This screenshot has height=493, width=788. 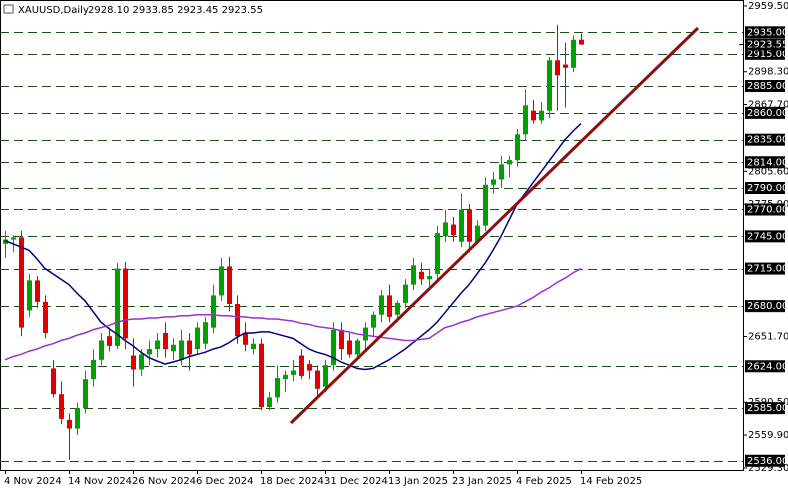 What do you see at coordinates (767, 188) in the screenshot?
I see `level-label: 2790.00` at bounding box center [767, 188].